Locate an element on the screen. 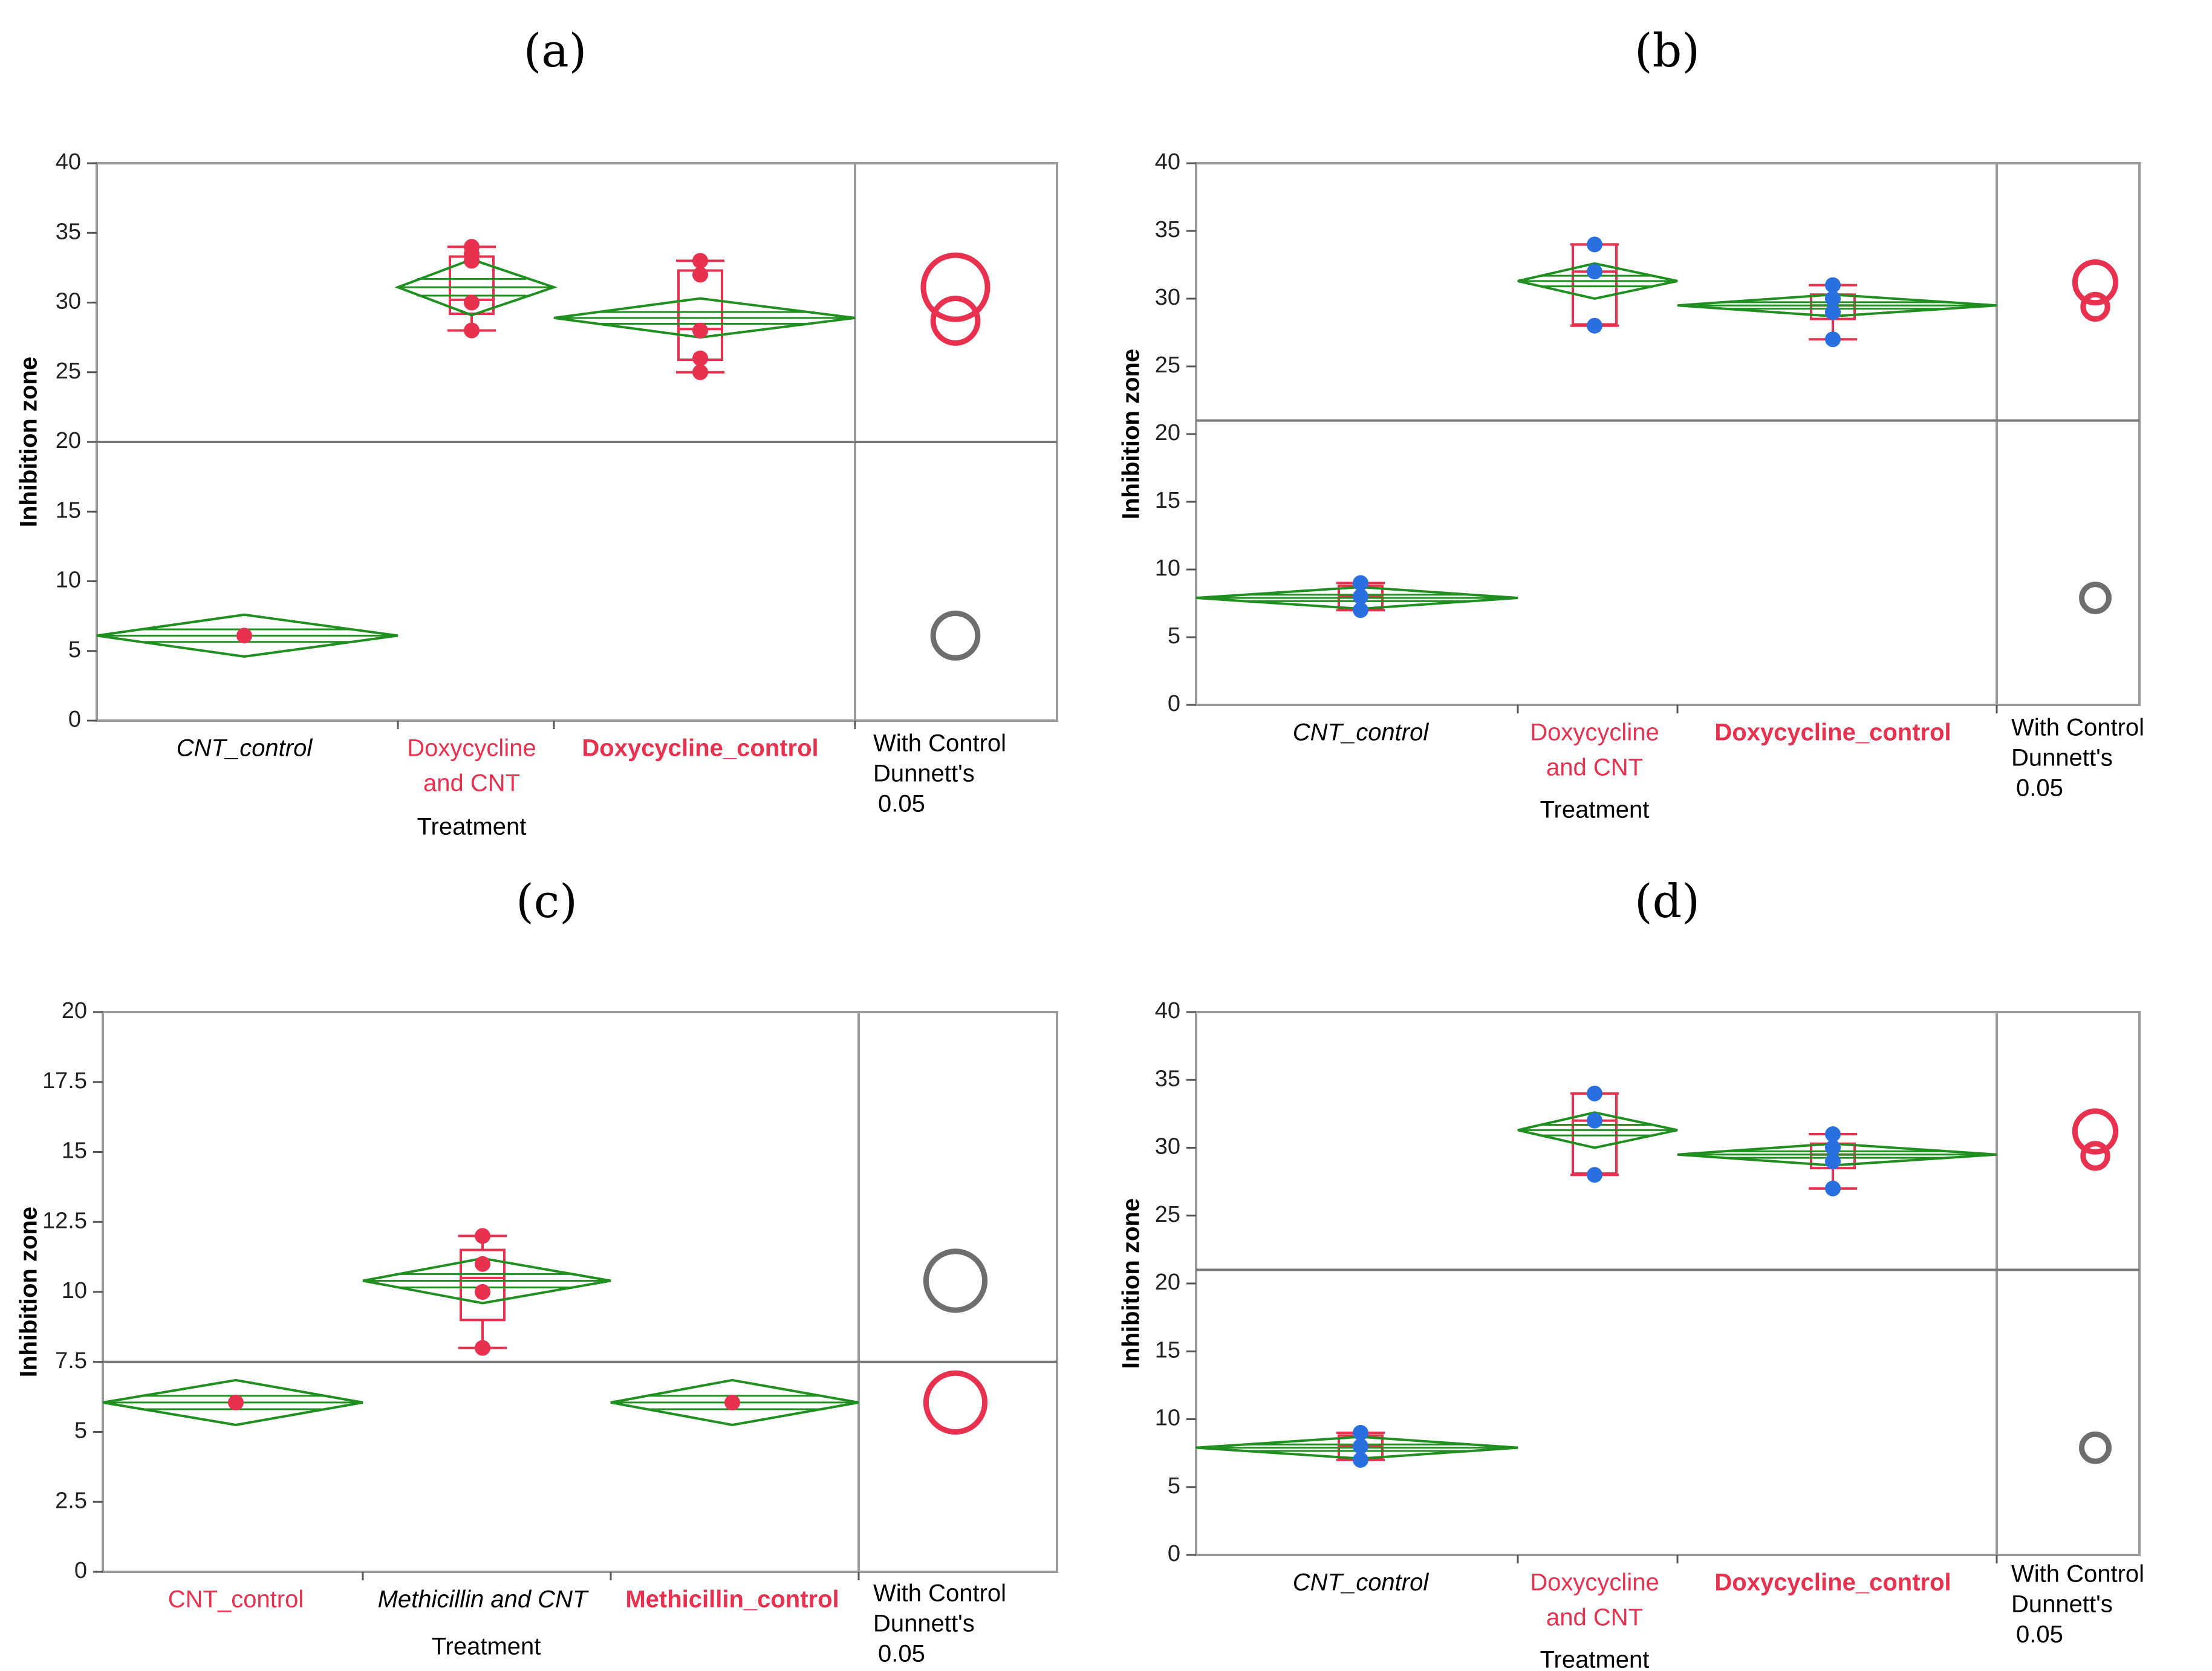 This screenshot has height=1671, width=2212. panel-label: (b) is located at coordinates (1667, 50).